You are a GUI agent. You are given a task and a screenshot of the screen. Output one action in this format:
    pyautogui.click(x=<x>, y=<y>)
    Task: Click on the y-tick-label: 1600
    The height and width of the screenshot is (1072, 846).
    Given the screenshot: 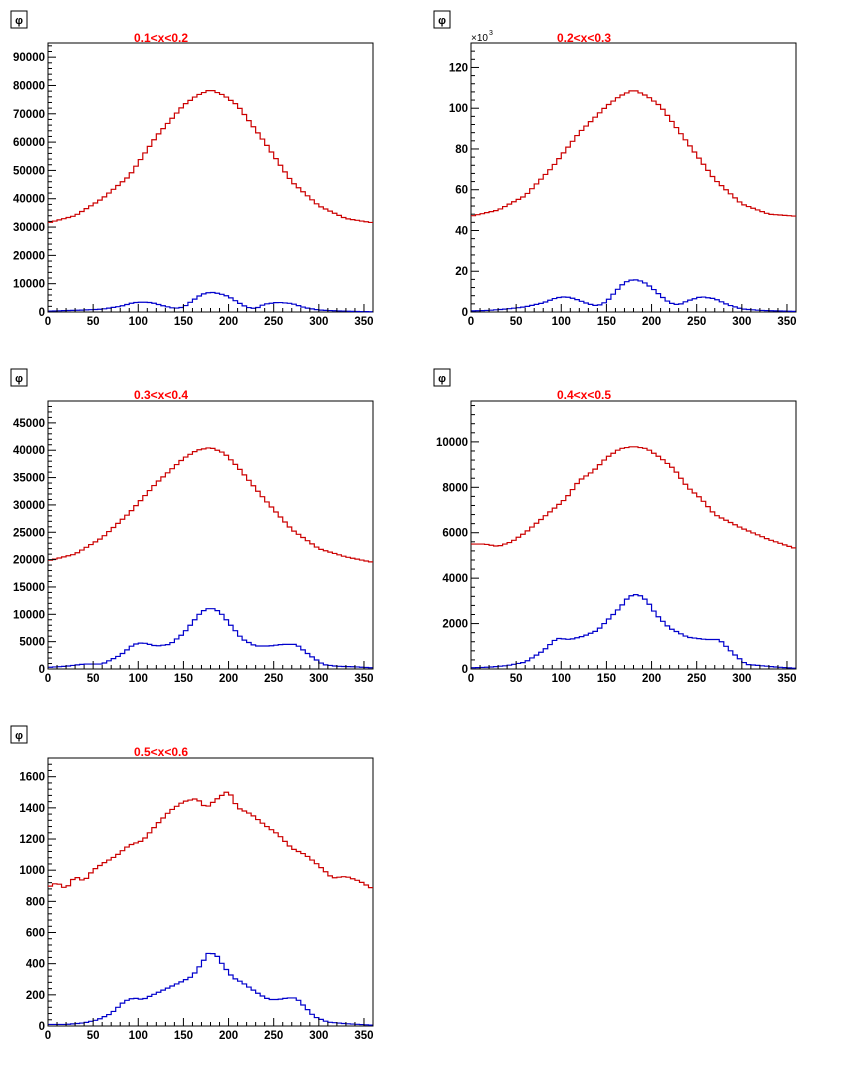 What is the action you would take?
    pyautogui.click(x=32, y=778)
    